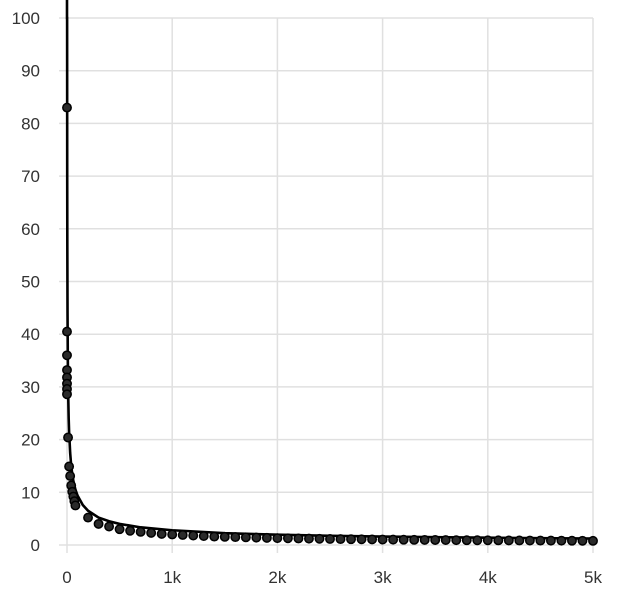 The height and width of the screenshot is (596, 618). What do you see at coordinates (332, 577) in the screenshot?
I see `x-axis-ticks: 0 1k 2k 3k 4k 5k` at bounding box center [332, 577].